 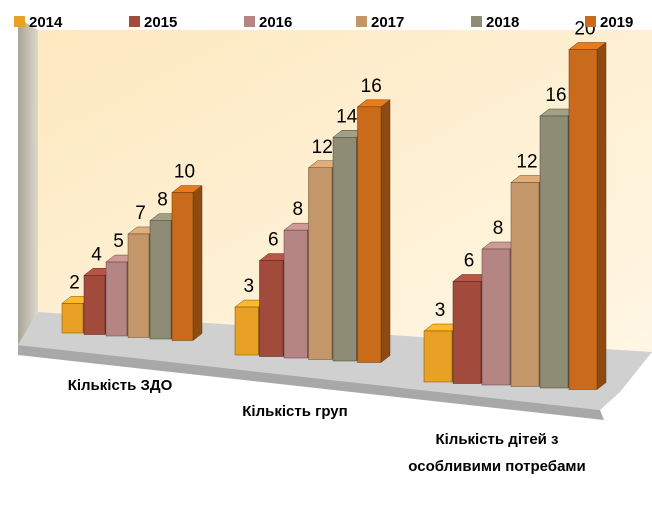 I want to click on data-label: 2, so click(x=74, y=282).